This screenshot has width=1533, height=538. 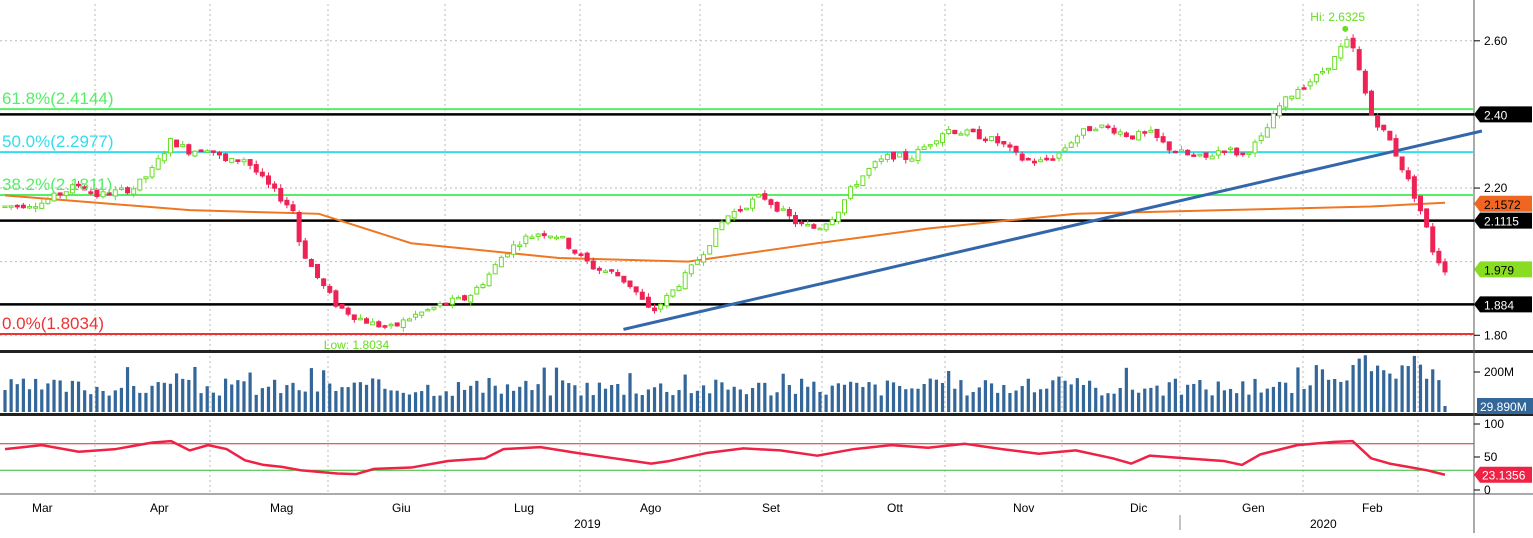 I want to click on price-axis: 1.80 2.20 2.60 2.40 2.1572 2.1115 1.979 1.884, so click(x=1503, y=188).